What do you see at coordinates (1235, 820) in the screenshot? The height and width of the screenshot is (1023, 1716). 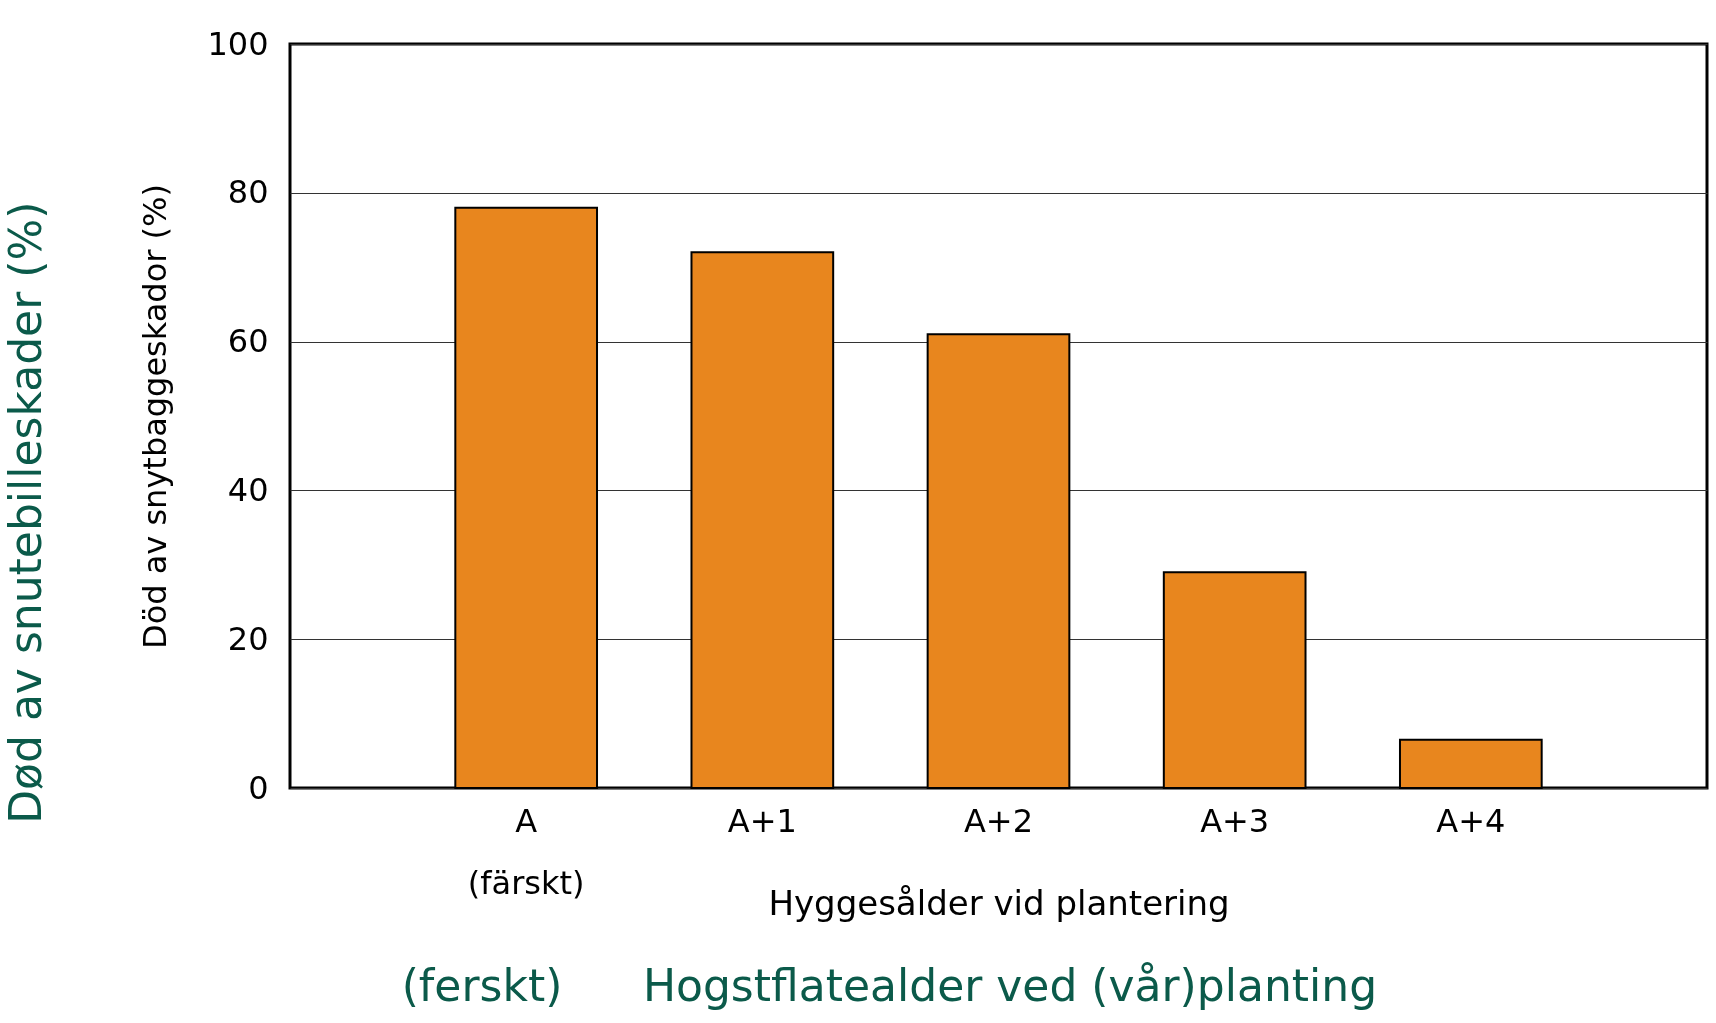 I see `x-tick-label: A+3` at bounding box center [1235, 820].